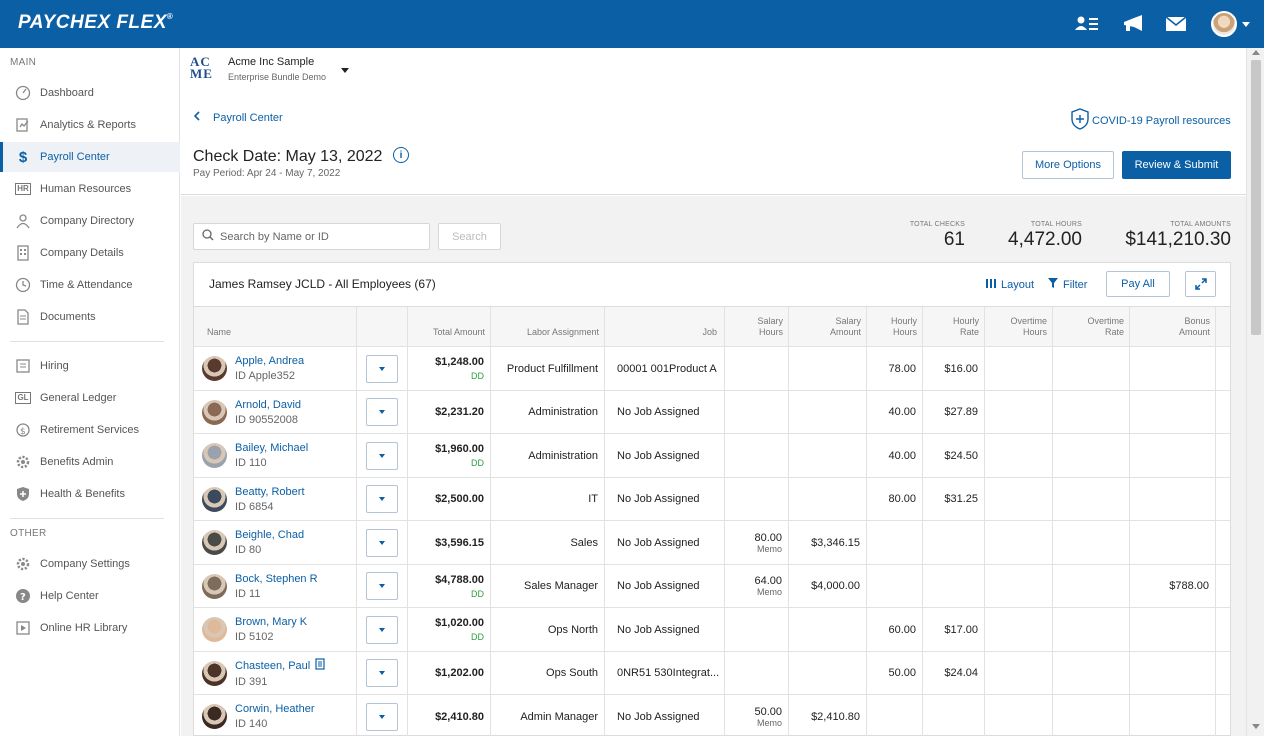  I want to click on filter-button: Filter, so click(1067, 284).